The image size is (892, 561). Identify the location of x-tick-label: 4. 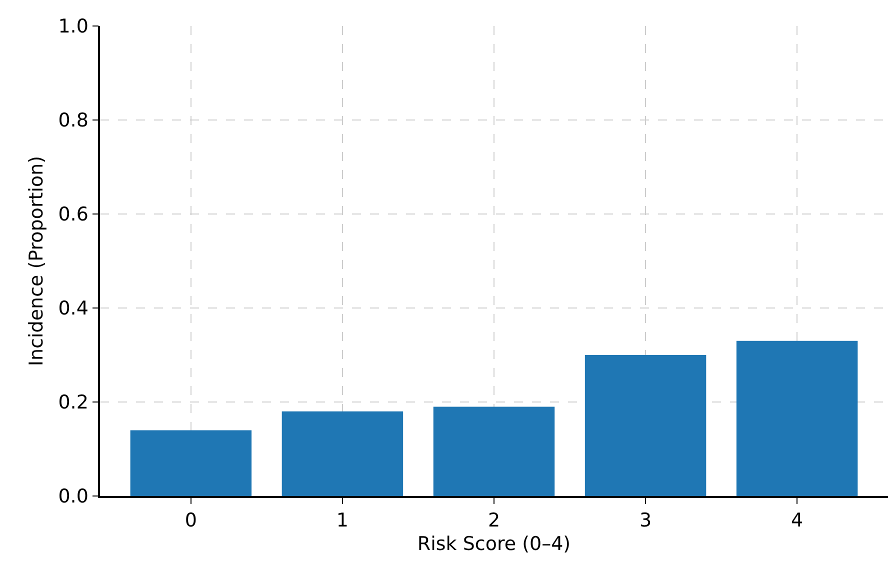
(797, 521).